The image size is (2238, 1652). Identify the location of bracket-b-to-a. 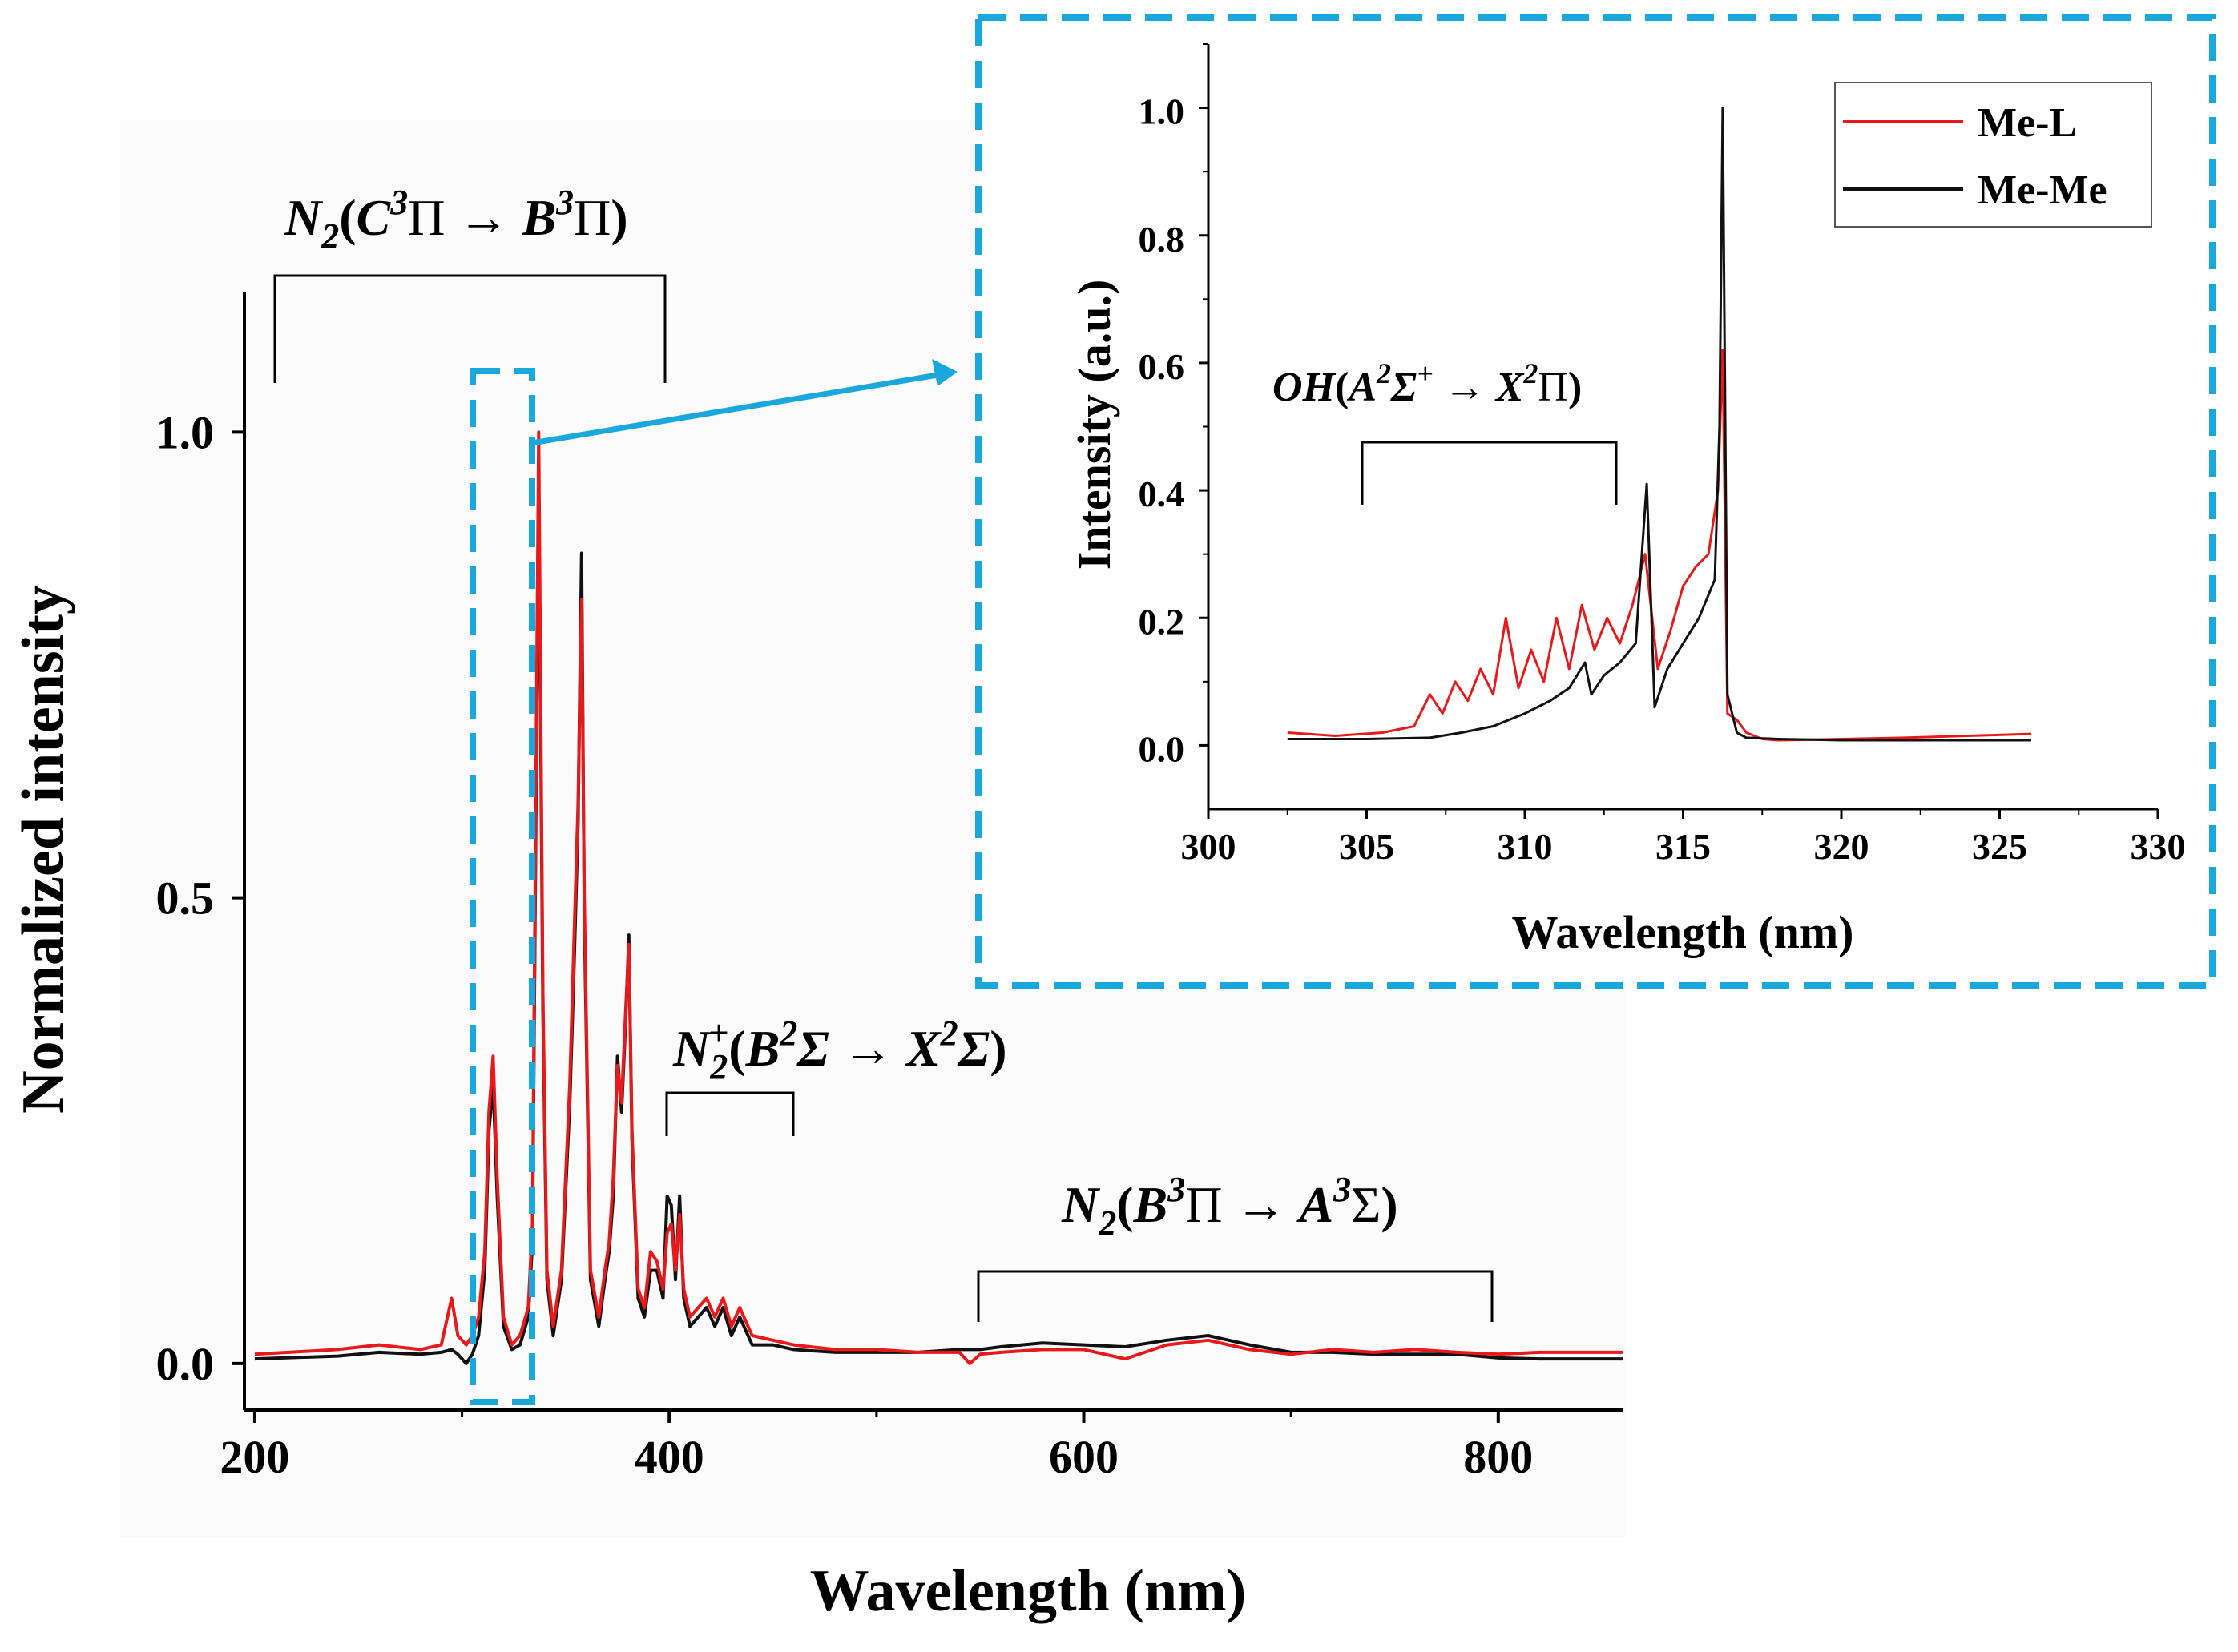
(1236, 1296).